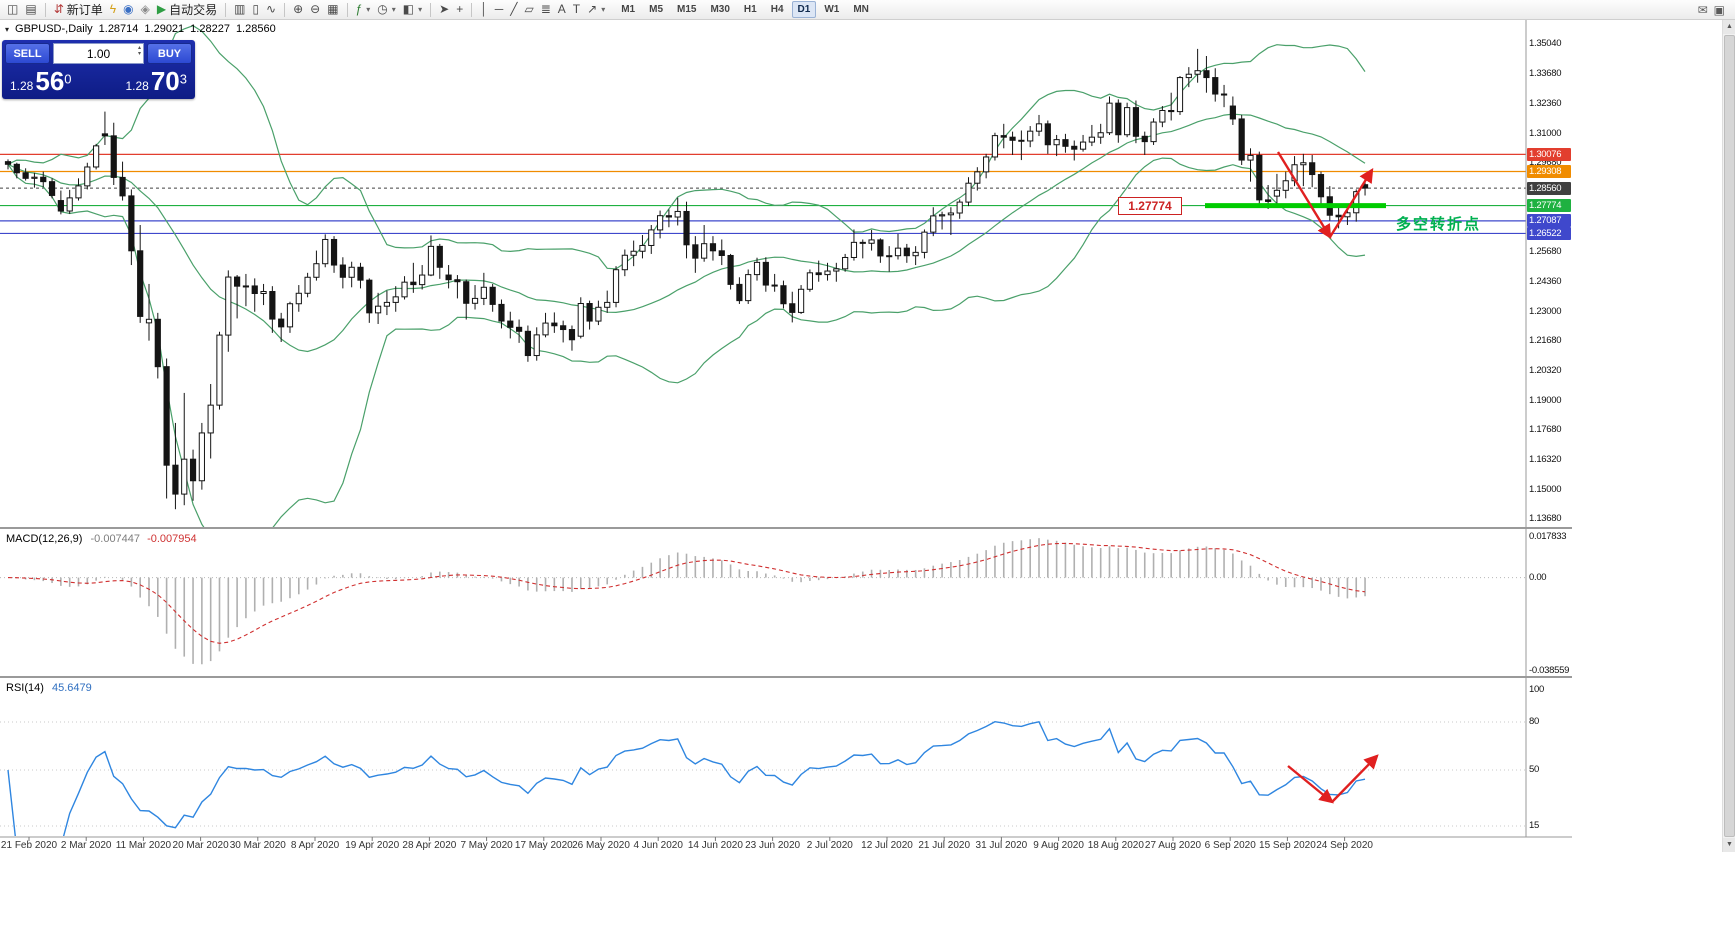 The width and height of the screenshot is (1735, 944). I want to click on volume-input: 1.00 ▴ ▾, so click(98, 53).